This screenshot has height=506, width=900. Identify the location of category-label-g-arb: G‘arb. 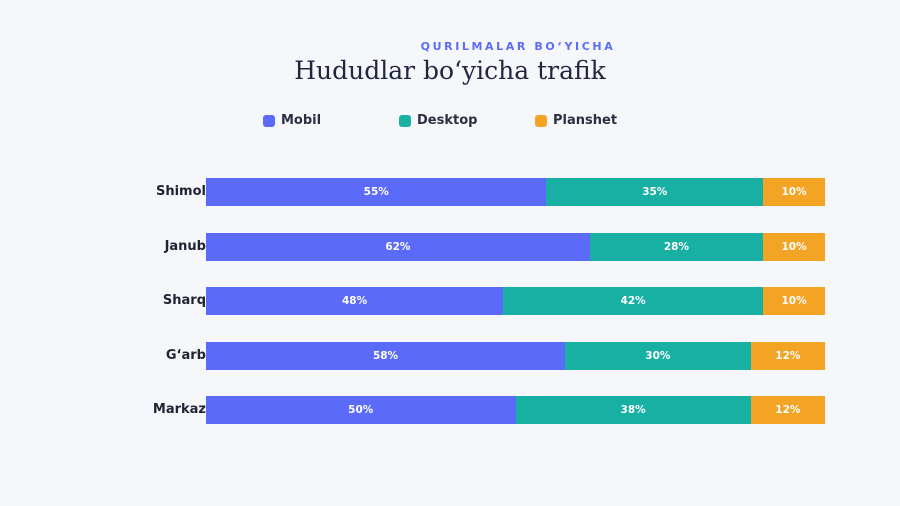
(185, 355).